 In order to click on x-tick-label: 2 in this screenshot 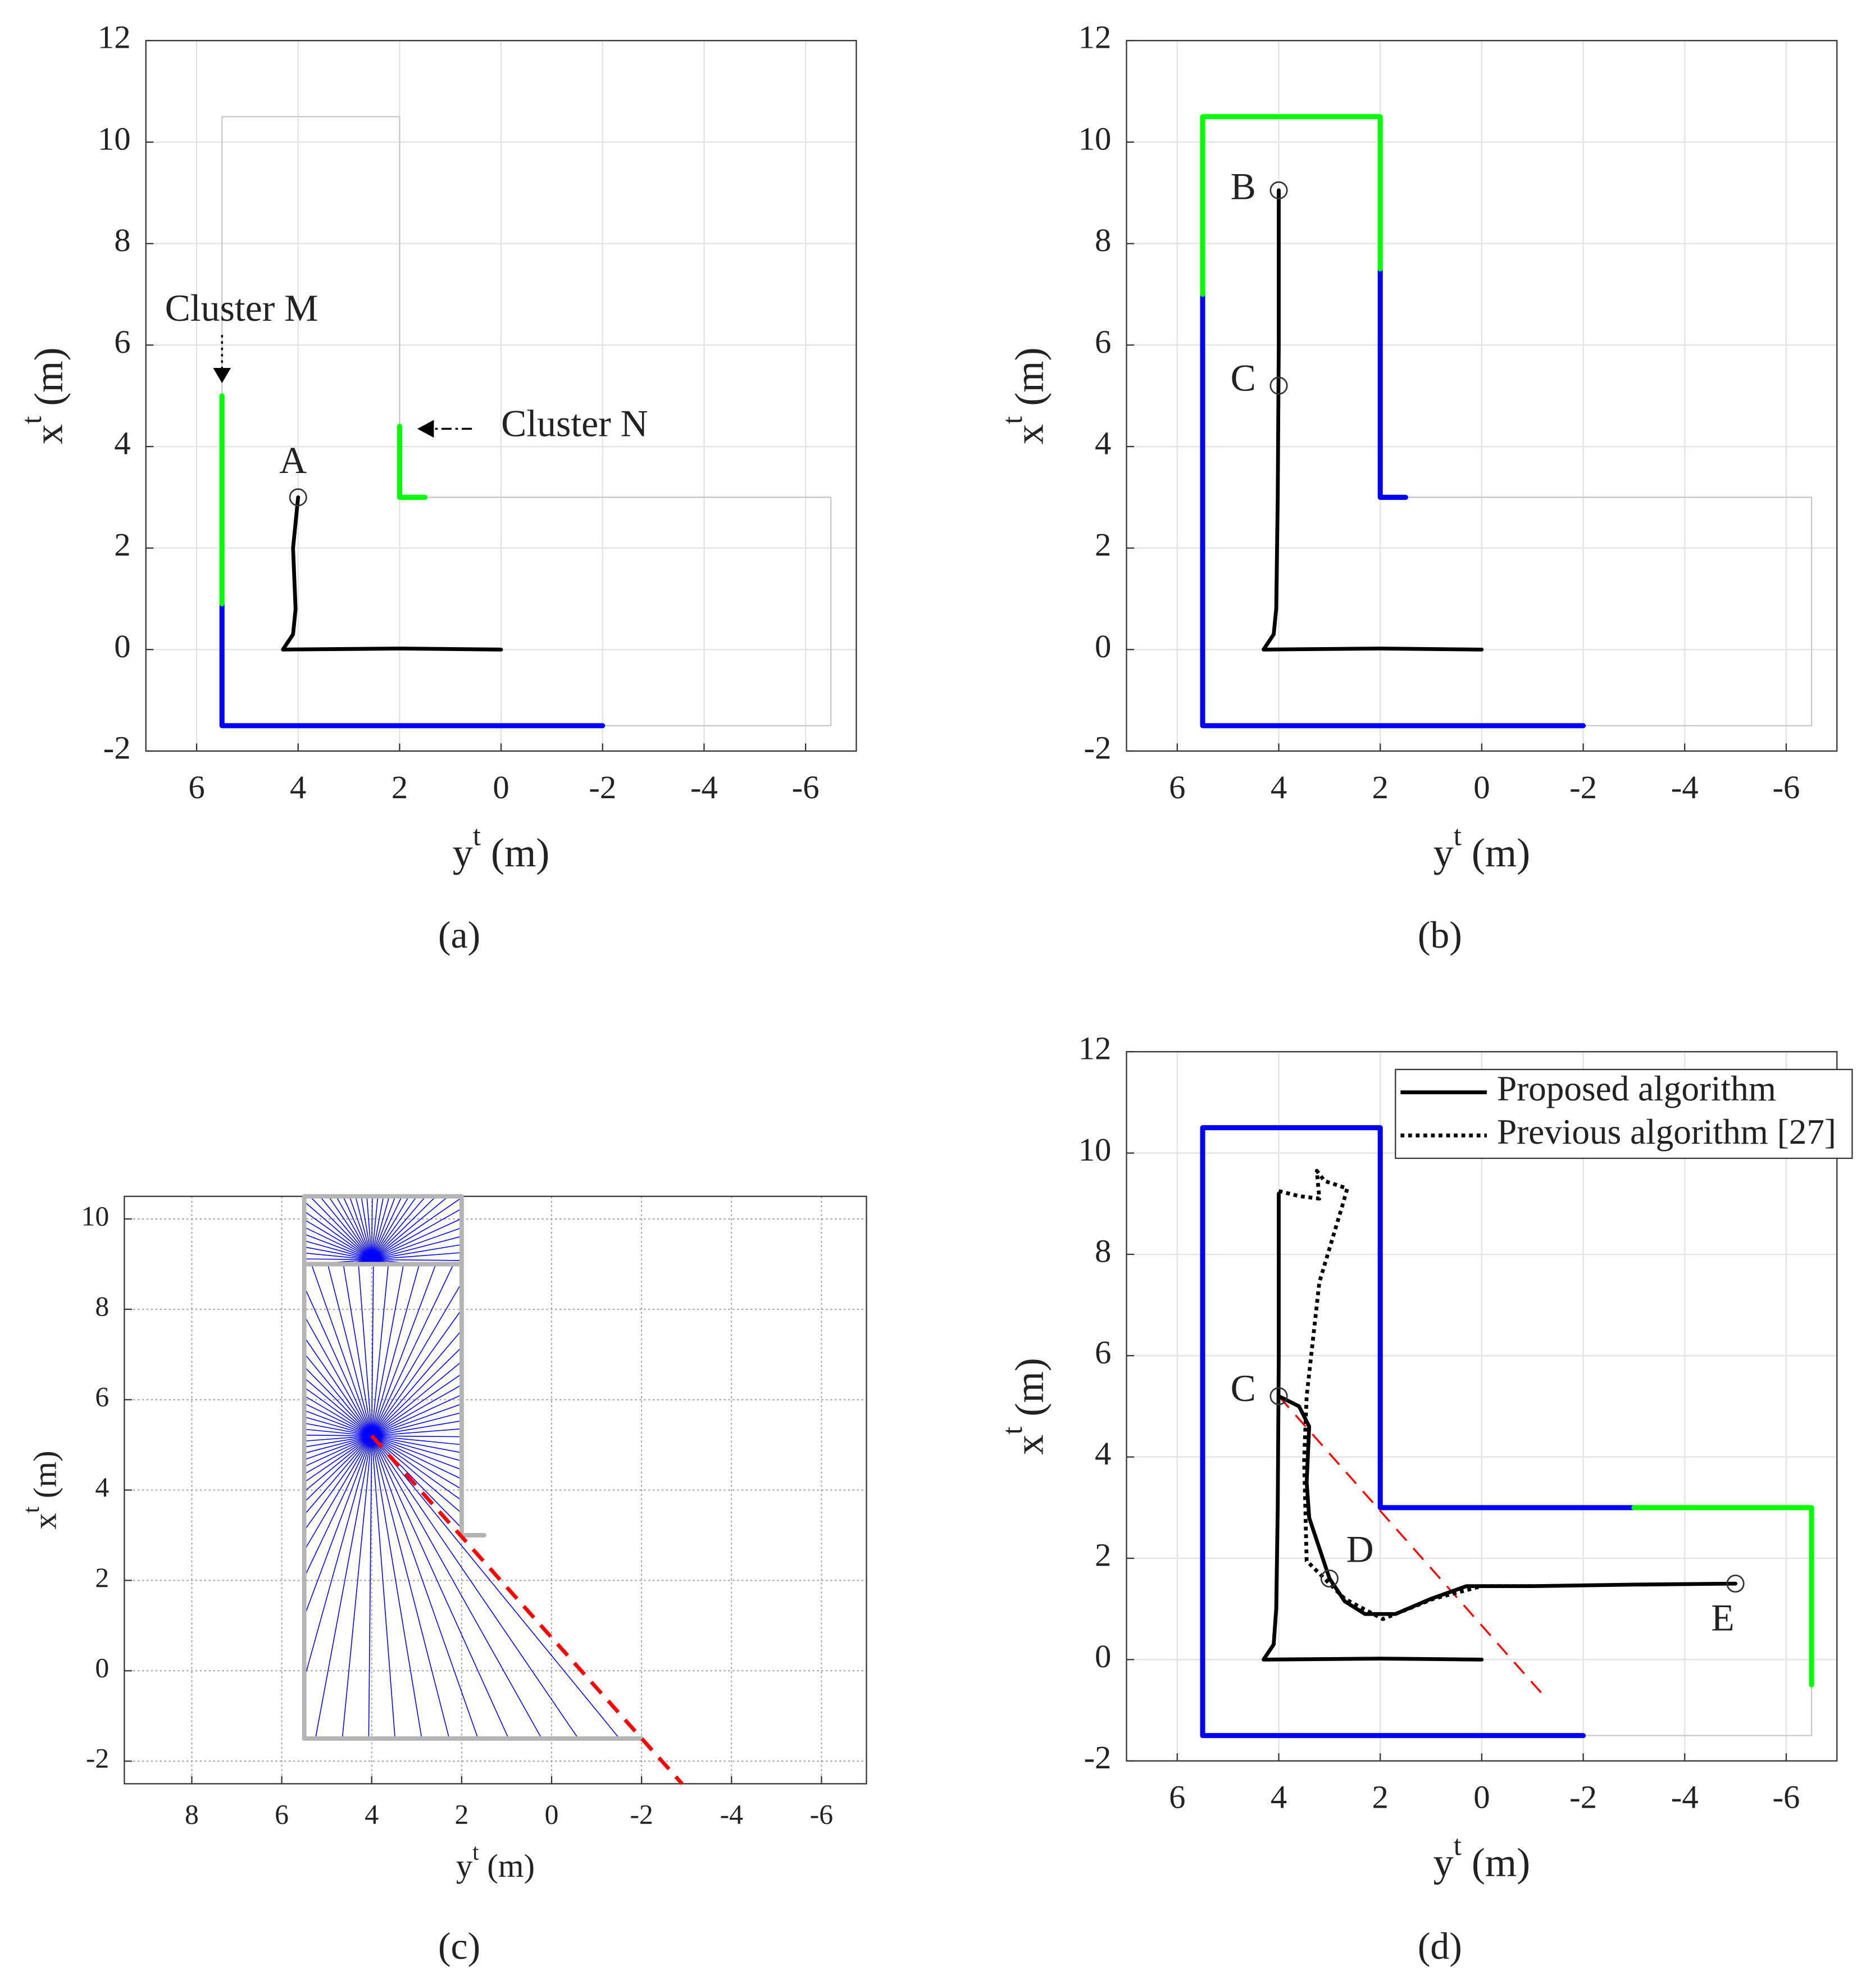, I will do `click(400, 788)`.